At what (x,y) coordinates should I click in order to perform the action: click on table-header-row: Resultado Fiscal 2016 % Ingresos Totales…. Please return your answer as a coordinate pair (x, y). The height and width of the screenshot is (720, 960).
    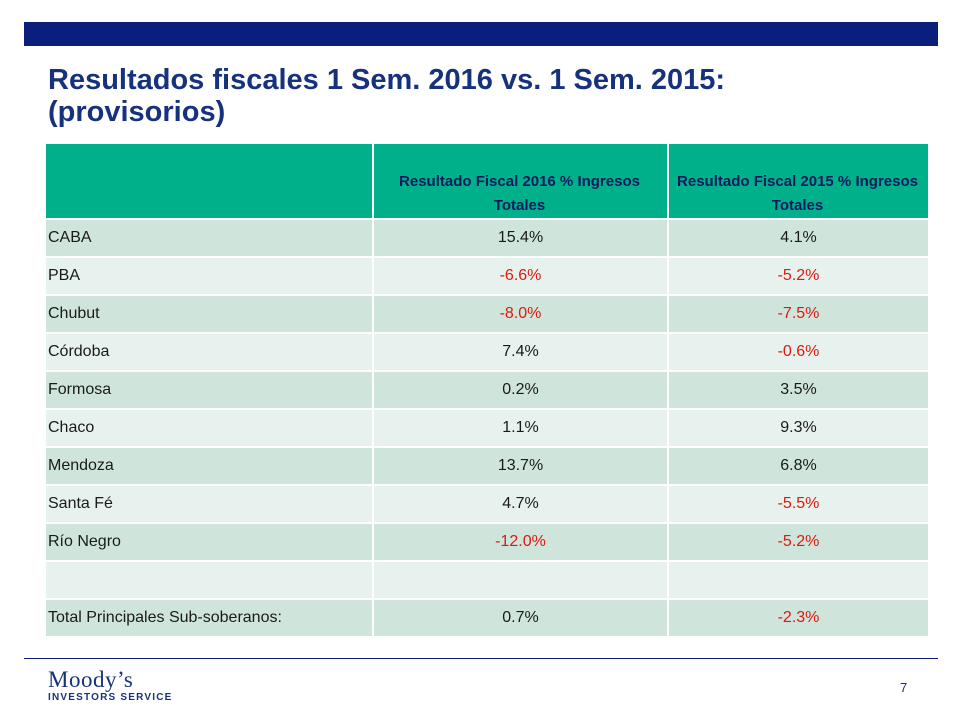
    Looking at the image, I should click on (487, 181).